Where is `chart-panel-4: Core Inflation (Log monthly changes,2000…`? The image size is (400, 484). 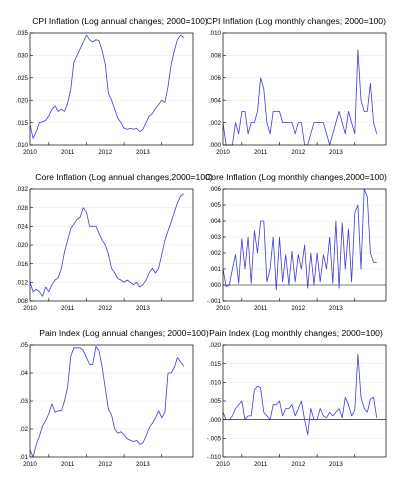
chart-panel-4: Core Inflation (Log monthly changes,2000… is located at coordinates (296, 242).